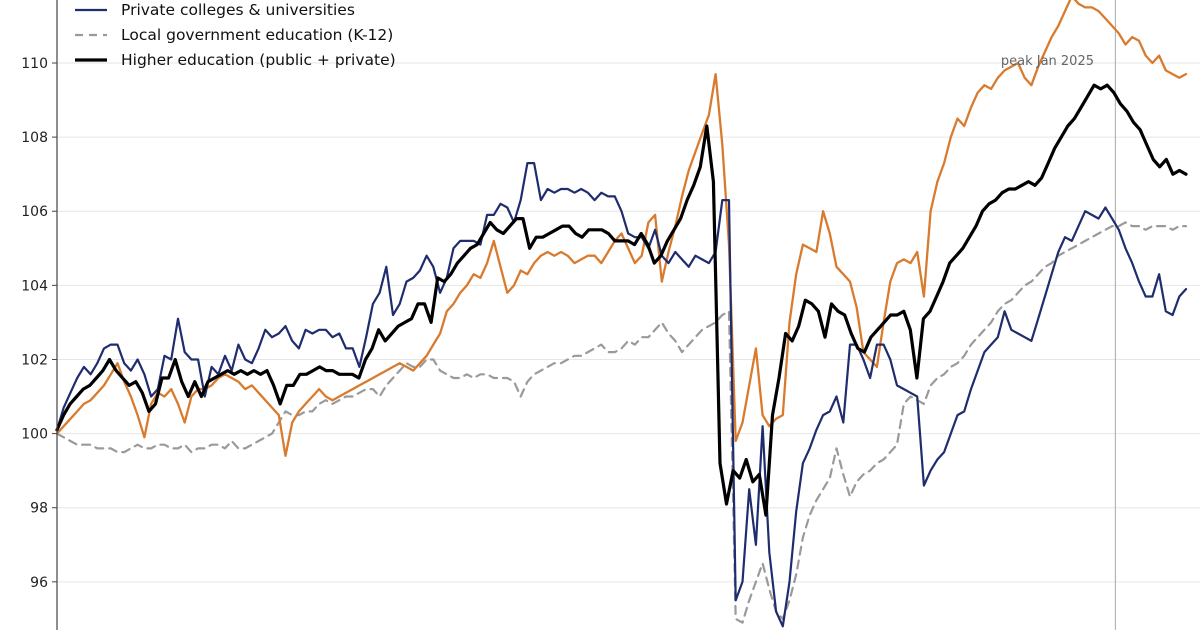  Describe the element at coordinates (238, 10) in the screenshot. I see `legend-label: Private colleges & universities` at that location.